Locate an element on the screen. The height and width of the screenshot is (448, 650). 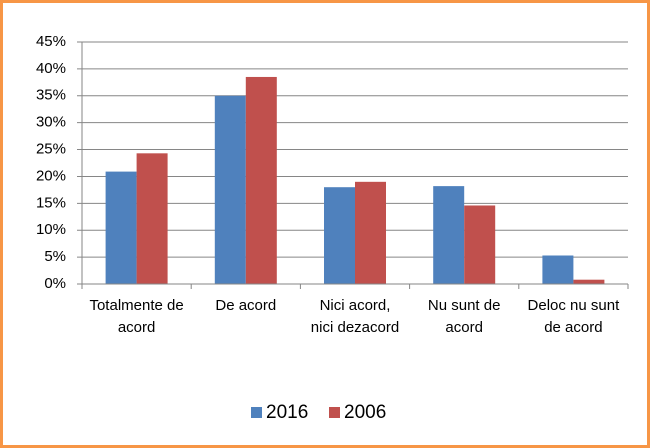
y-tick-label: 5% is located at coordinates (55, 256).